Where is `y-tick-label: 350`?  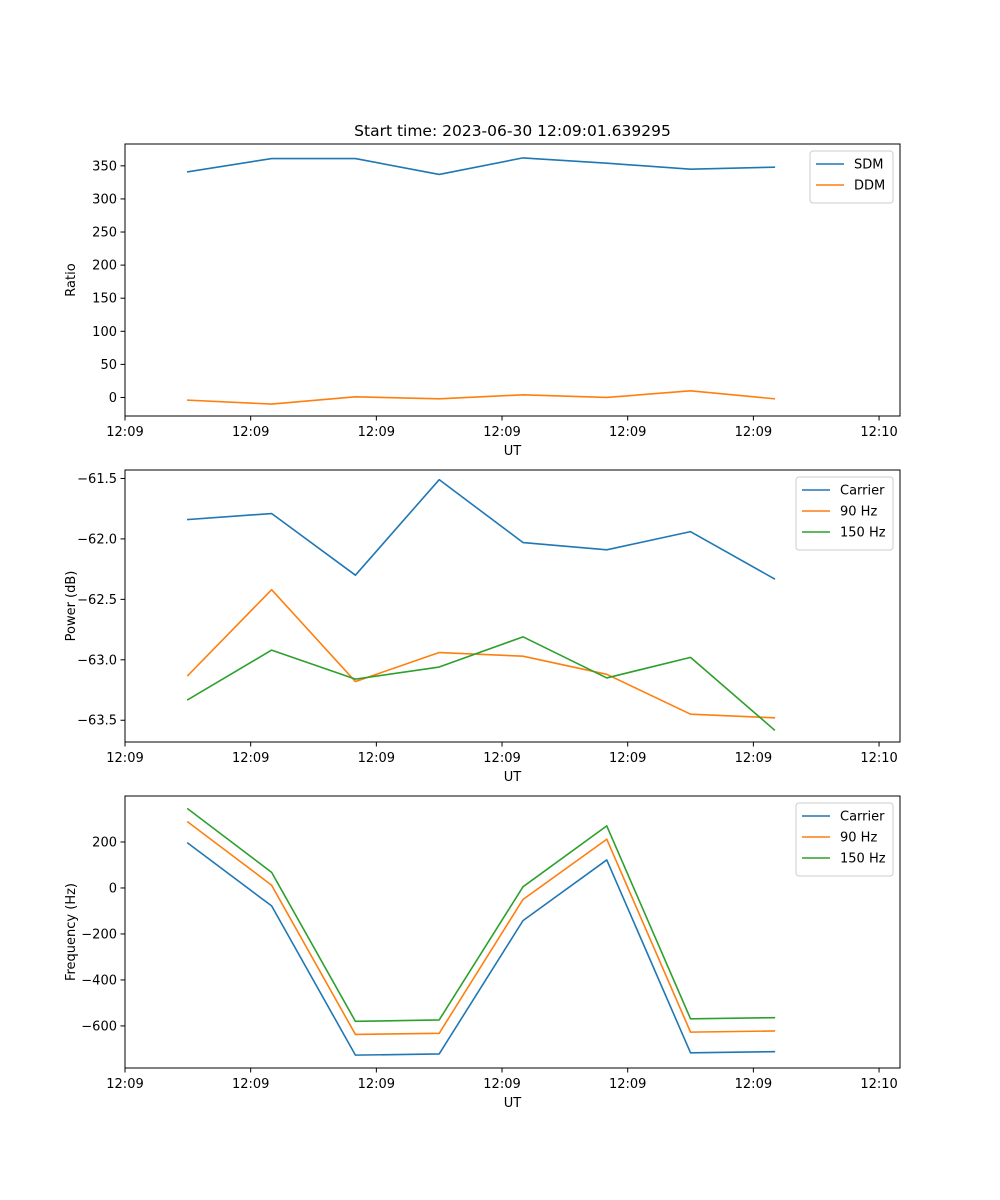 y-tick-label: 350 is located at coordinates (104, 166).